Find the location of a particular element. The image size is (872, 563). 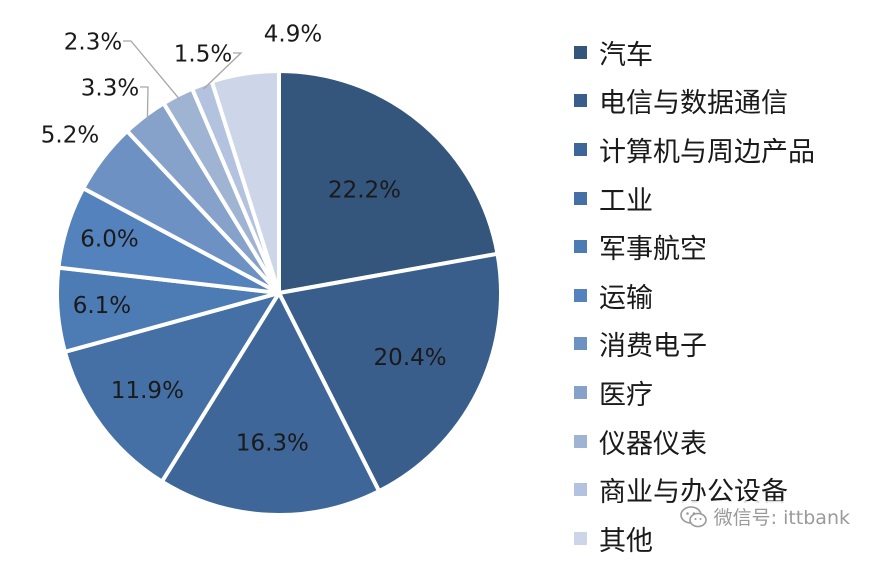

legend-item-7: 医疗 is located at coordinates (719, 392).